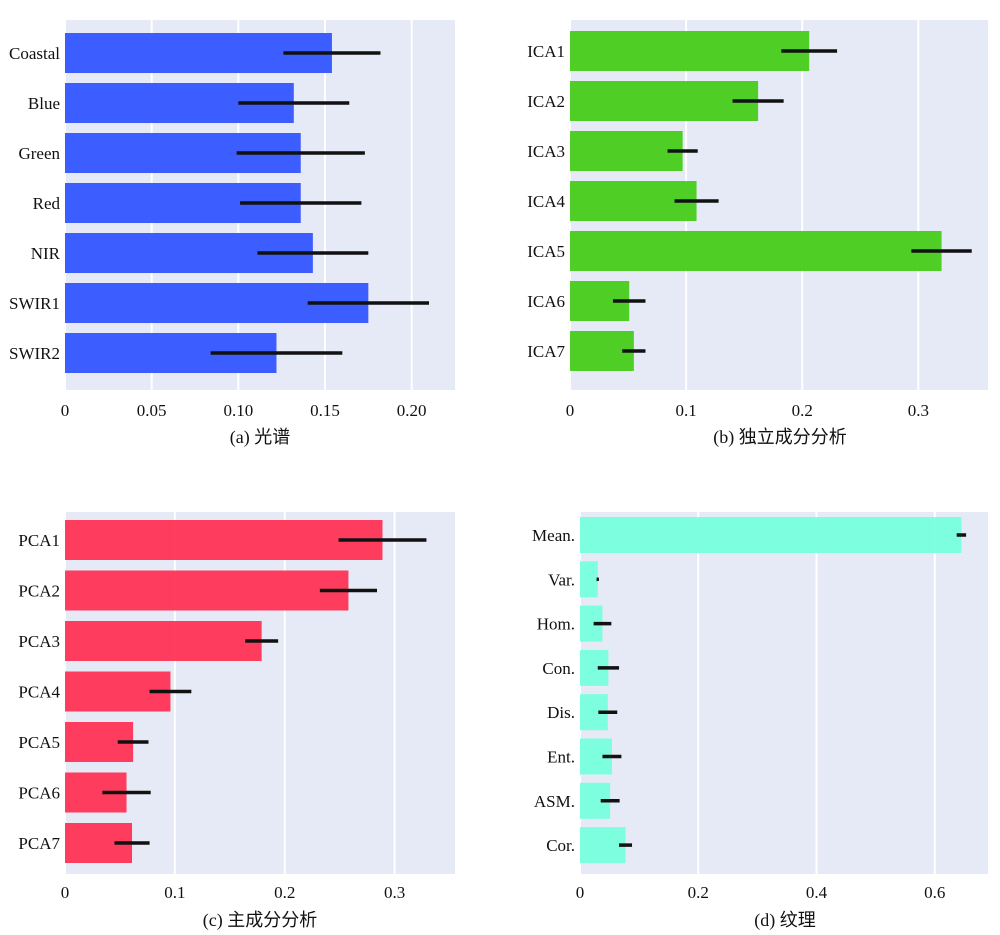 This screenshot has width=1000, height=935. Describe the element at coordinates (591, 623) in the screenshot. I see `bar-hom` at that location.